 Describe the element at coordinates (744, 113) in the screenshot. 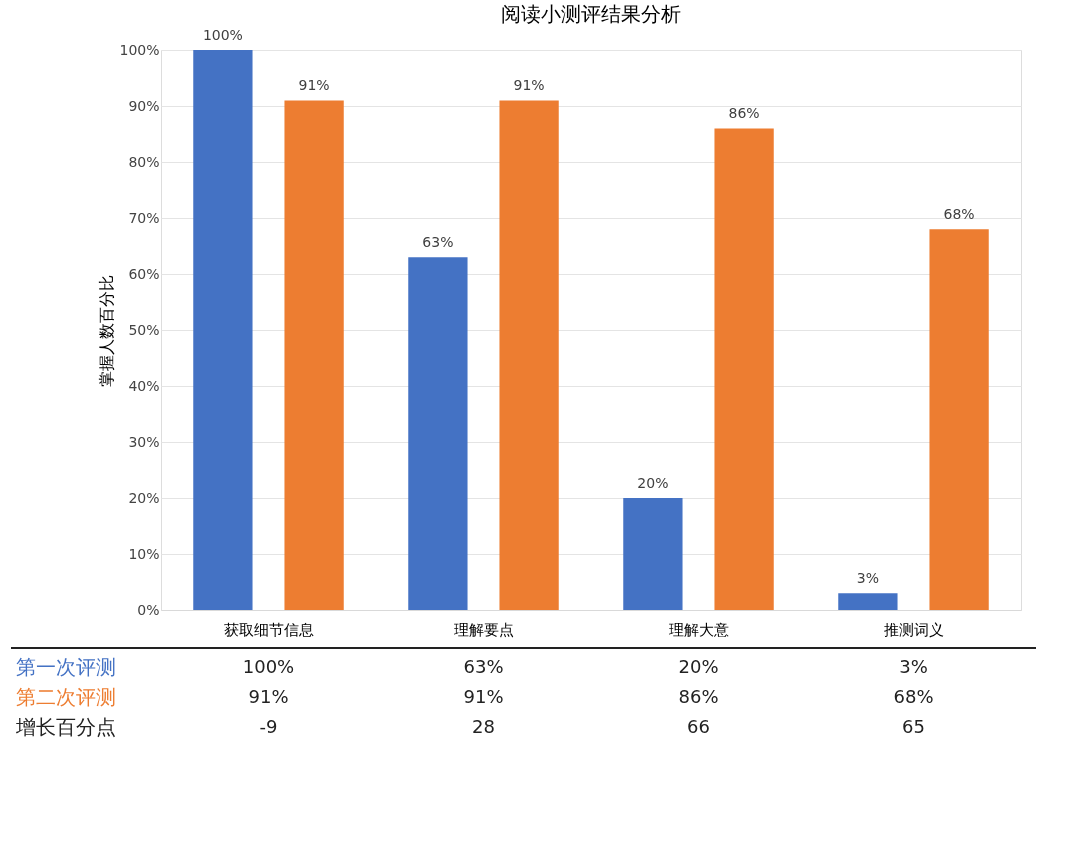

I see `text: 86%` at that location.